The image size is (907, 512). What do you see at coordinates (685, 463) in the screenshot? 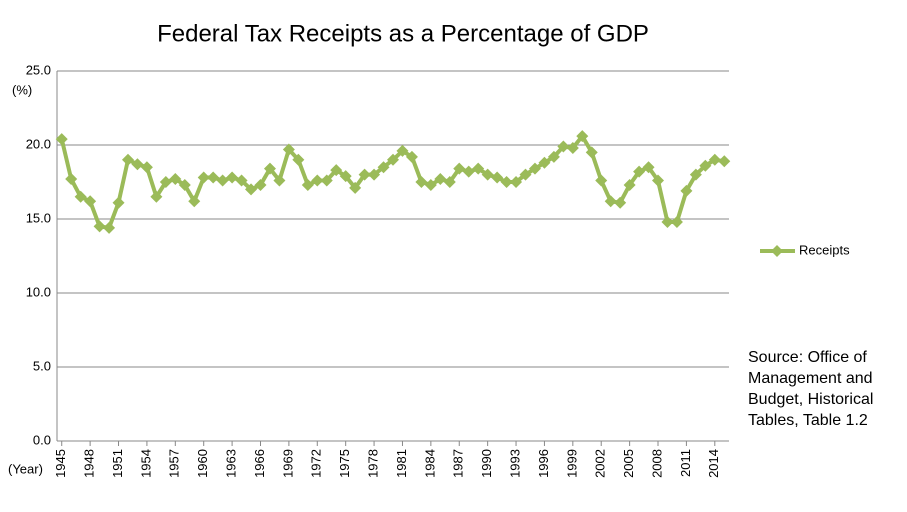
I see `x-tick-label: 2011` at bounding box center [685, 463].